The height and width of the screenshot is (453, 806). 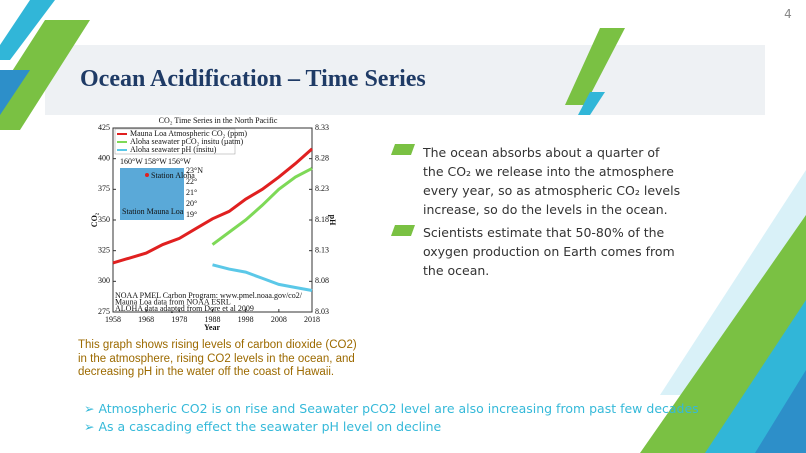 What do you see at coordinates (253, 79) in the screenshot?
I see `slide-title: Ocean Acidification – Time Series` at bounding box center [253, 79].